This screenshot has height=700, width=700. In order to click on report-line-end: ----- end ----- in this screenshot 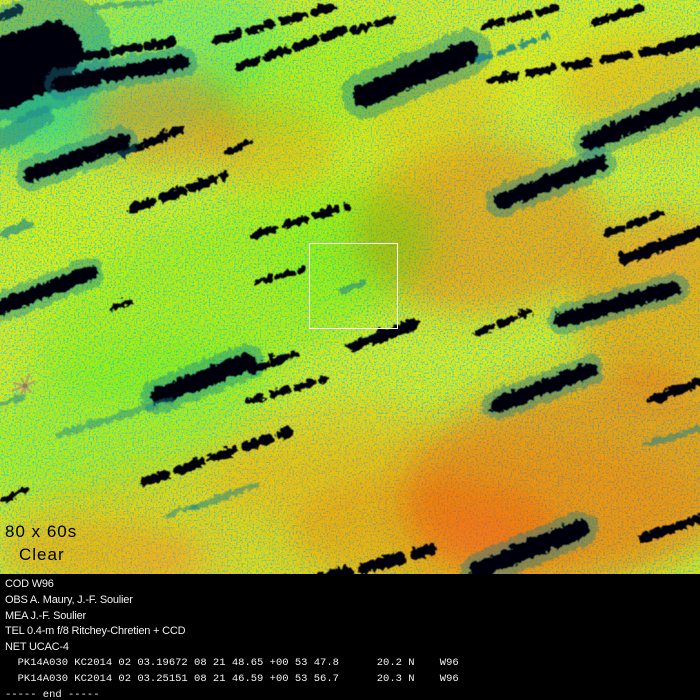, I will do `click(52, 694)`.